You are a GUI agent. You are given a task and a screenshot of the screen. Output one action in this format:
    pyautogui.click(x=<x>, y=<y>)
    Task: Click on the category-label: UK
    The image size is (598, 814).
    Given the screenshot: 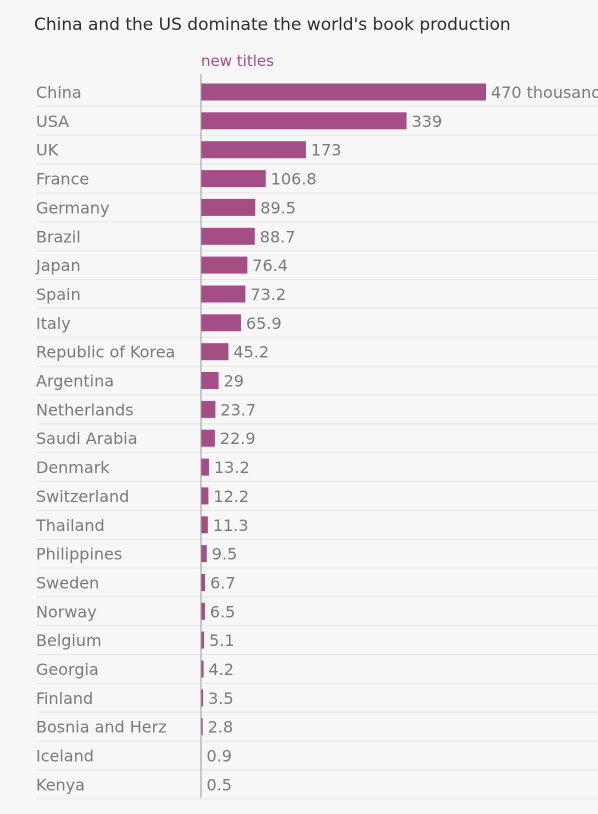 What is the action you would take?
    pyautogui.click(x=47, y=150)
    